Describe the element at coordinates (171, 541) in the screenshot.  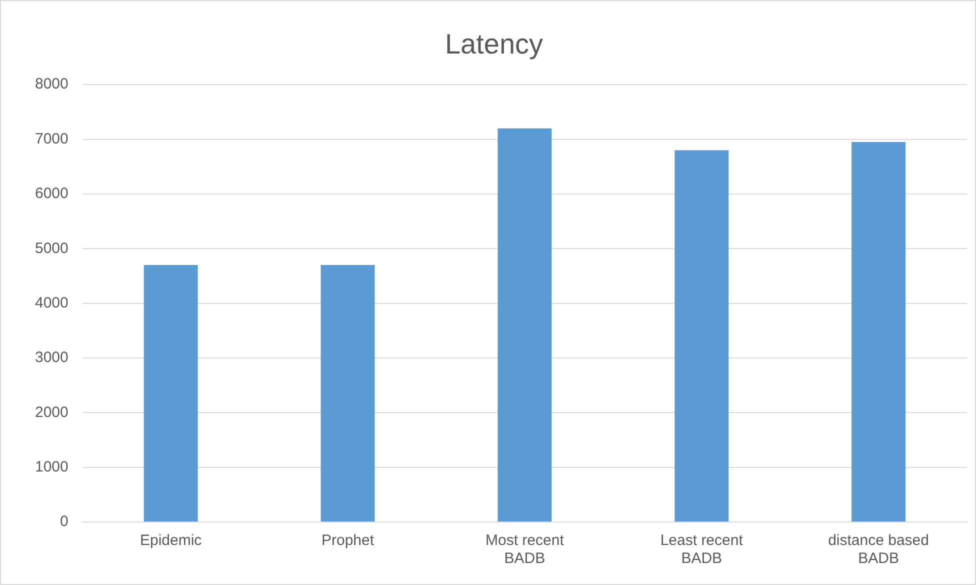
I see `x-tick-label: Epidemic` at that location.